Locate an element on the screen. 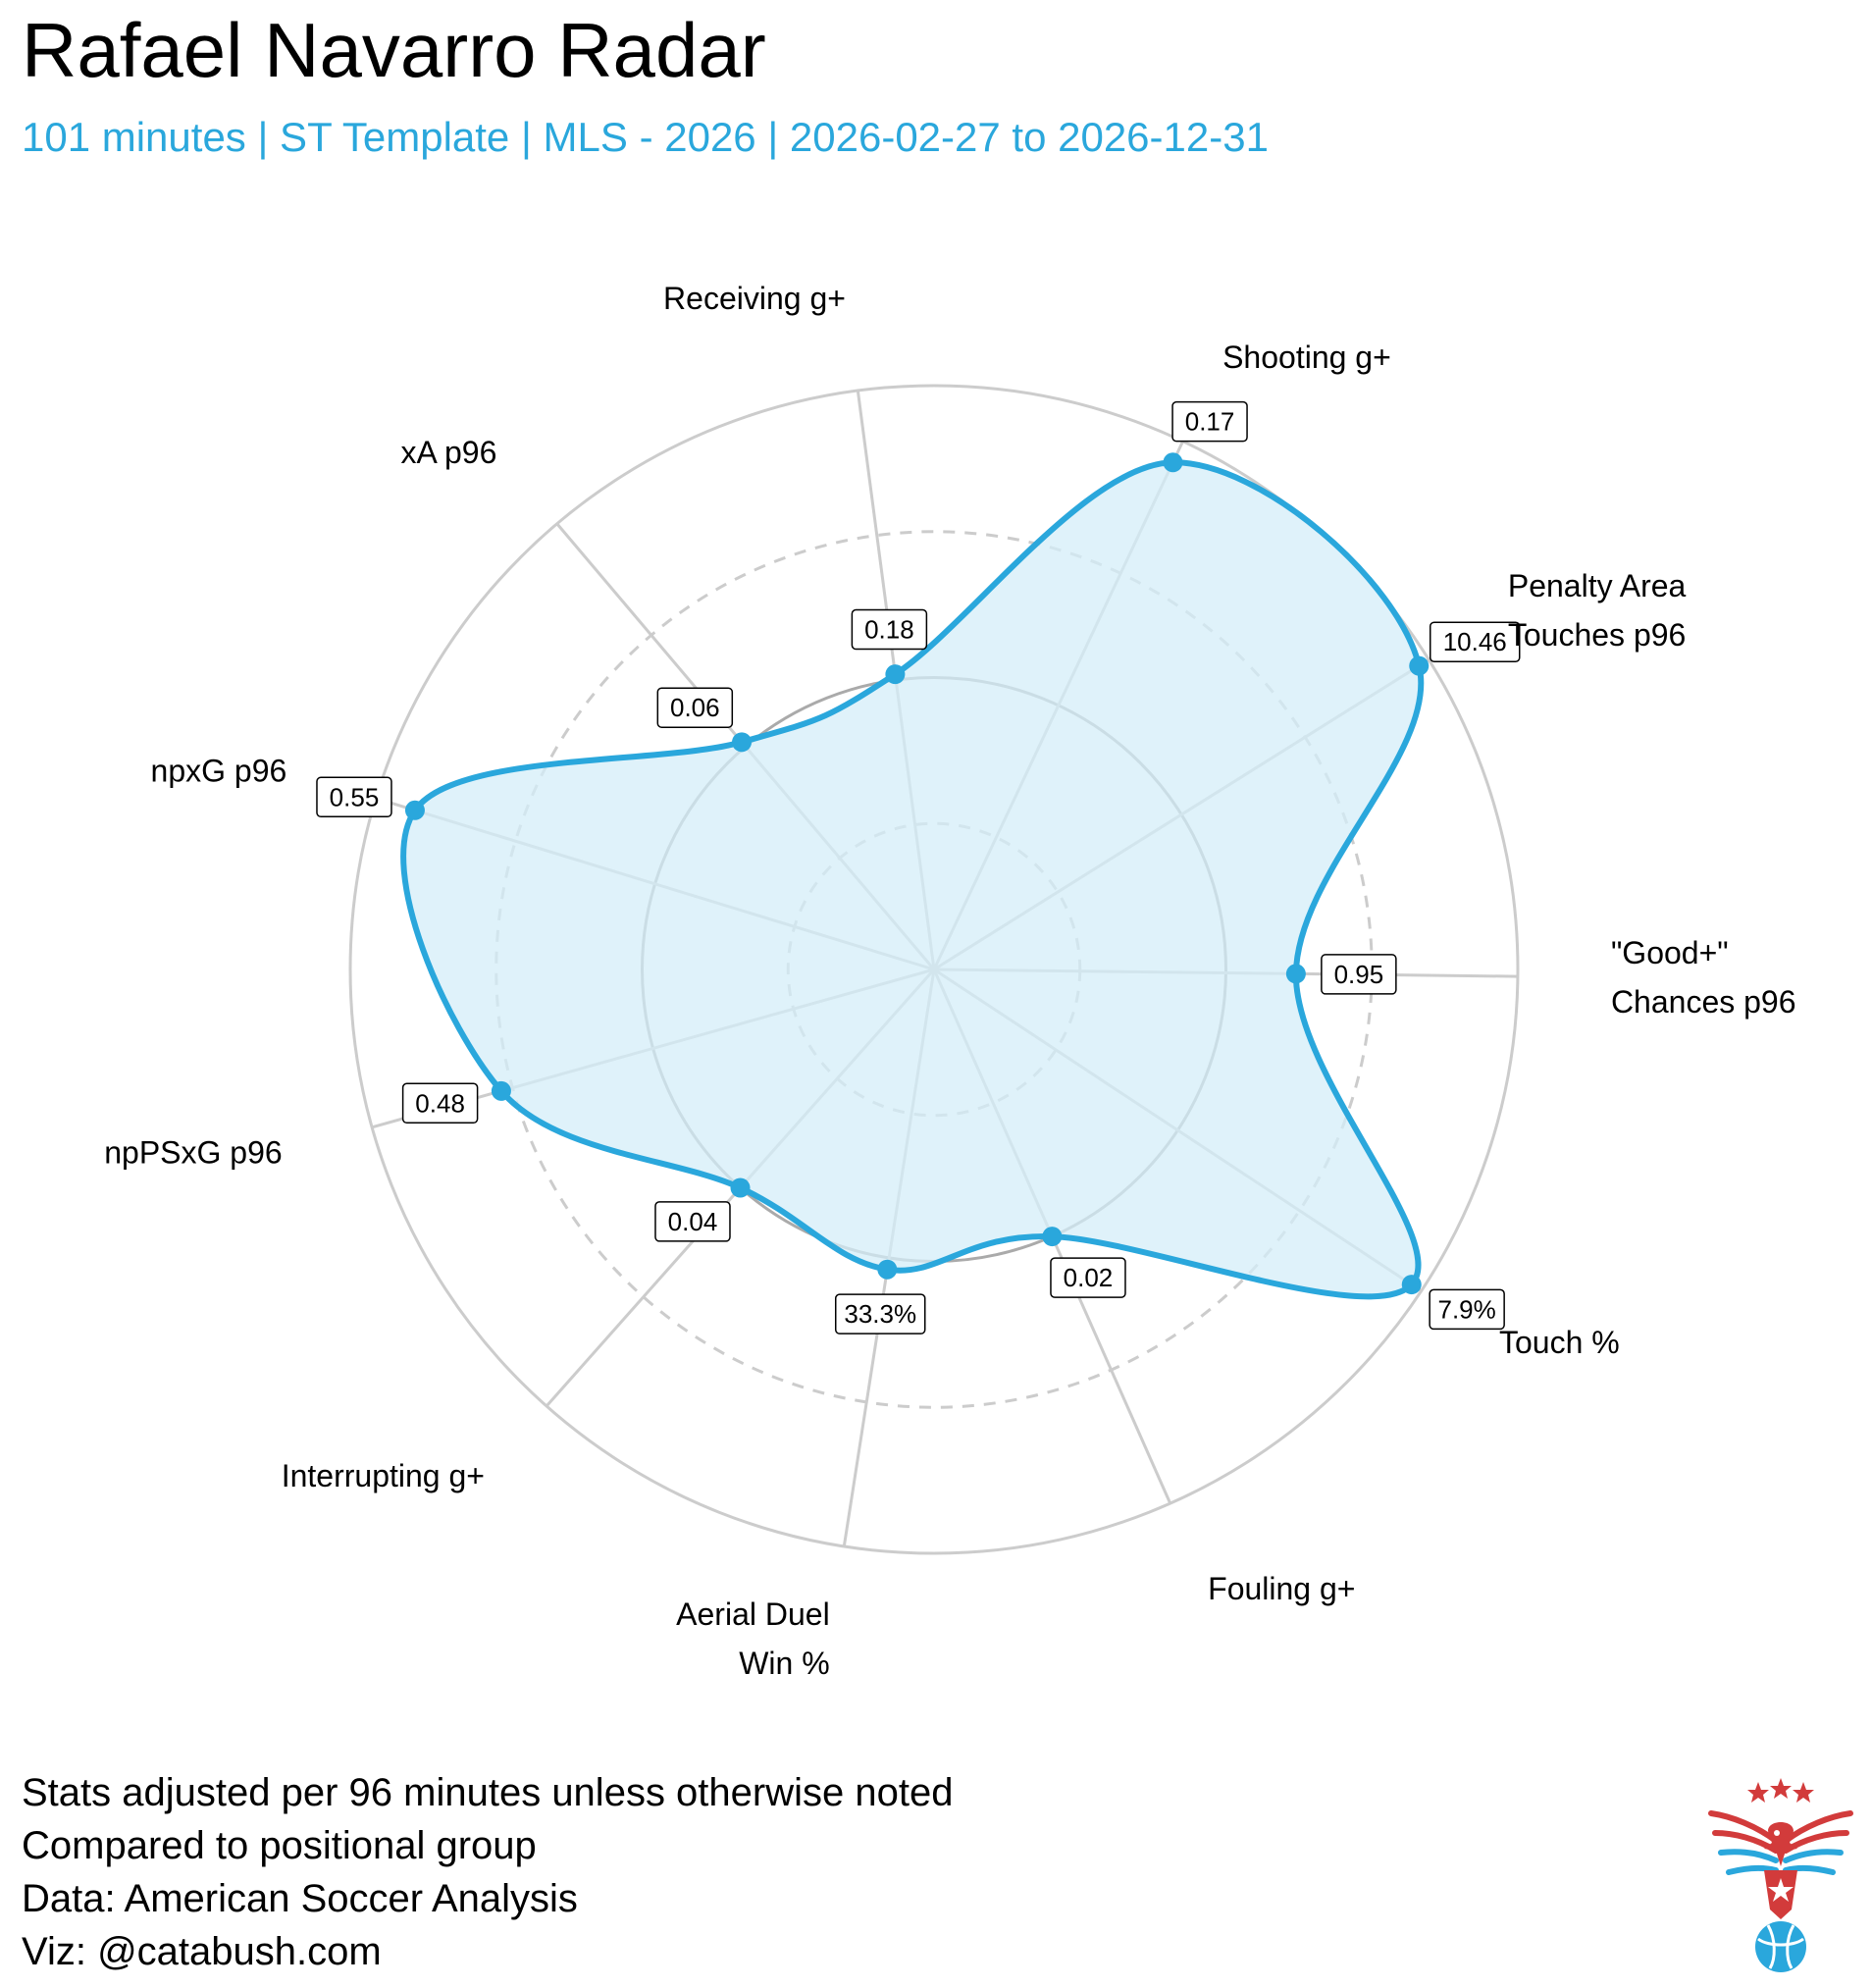  chart-title: Rafael Navarro Radar is located at coordinates (394, 50).